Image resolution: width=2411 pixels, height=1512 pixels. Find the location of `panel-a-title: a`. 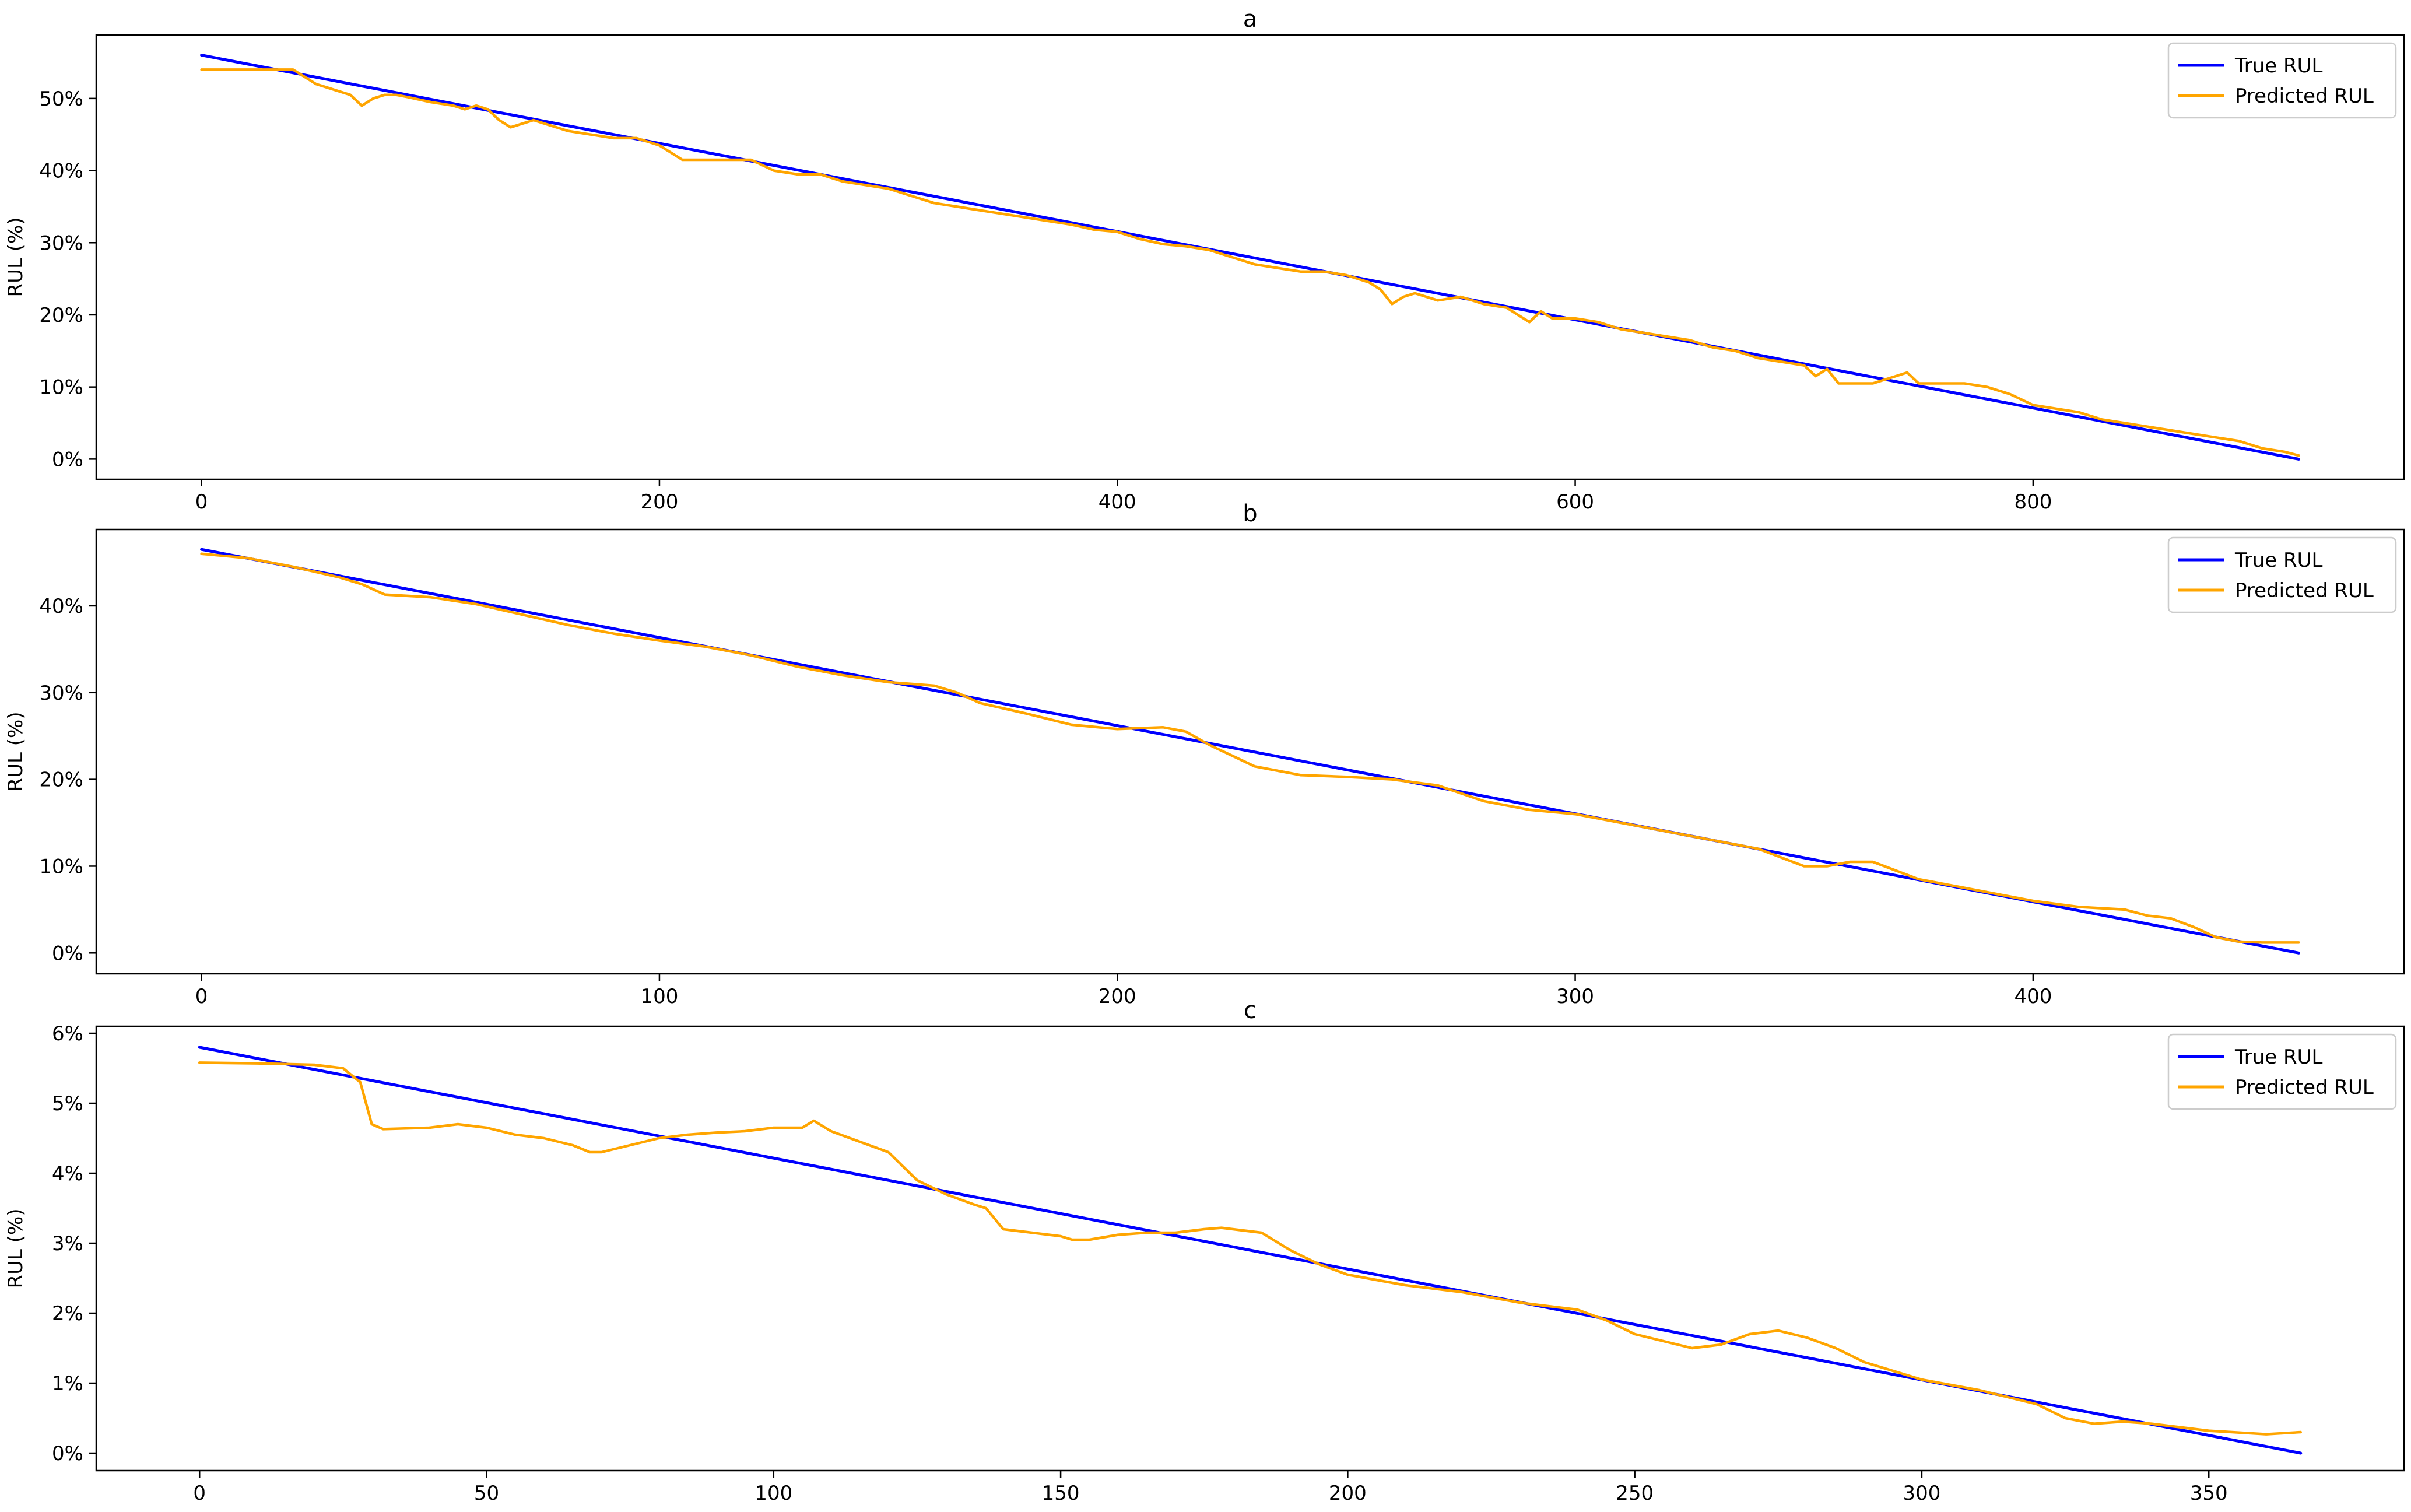

panel-a-title: a is located at coordinates (1250, 19).